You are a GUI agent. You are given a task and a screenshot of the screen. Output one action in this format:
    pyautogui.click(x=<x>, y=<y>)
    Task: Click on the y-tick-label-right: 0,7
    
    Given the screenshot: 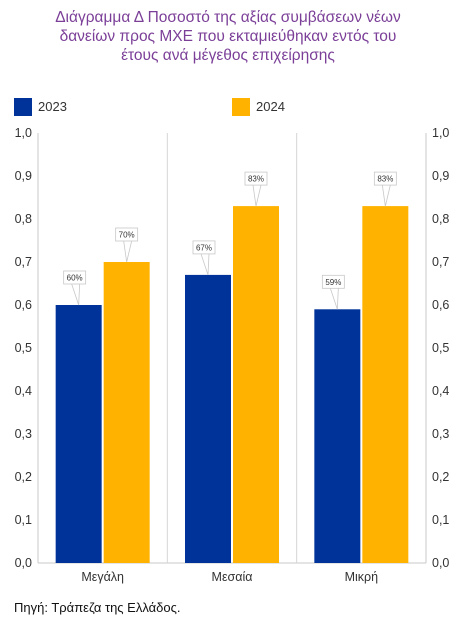 What is the action you would take?
    pyautogui.click(x=440, y=262)
    